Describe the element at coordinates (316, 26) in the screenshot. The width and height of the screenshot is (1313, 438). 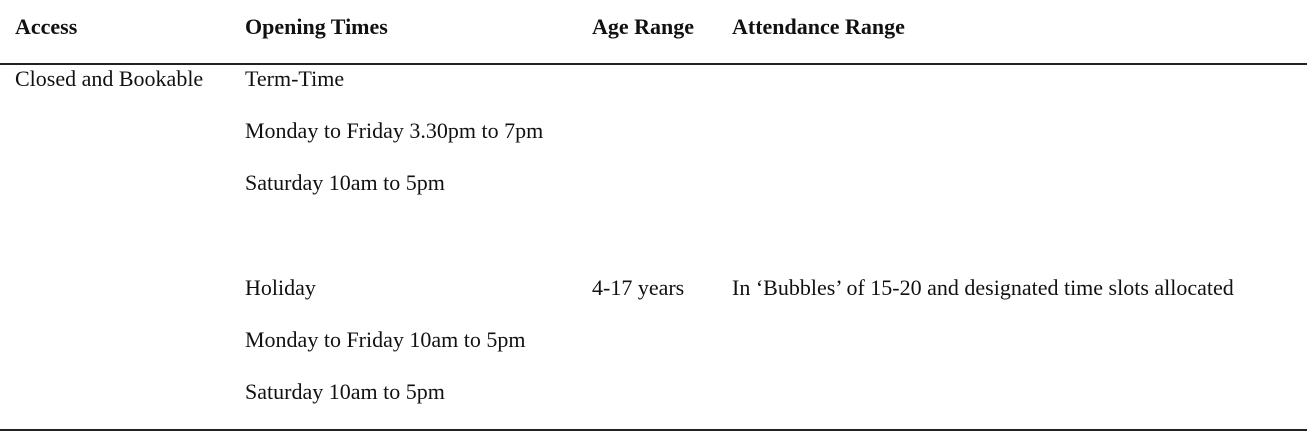
I see `header-opening-times: Opening Times` at that location.